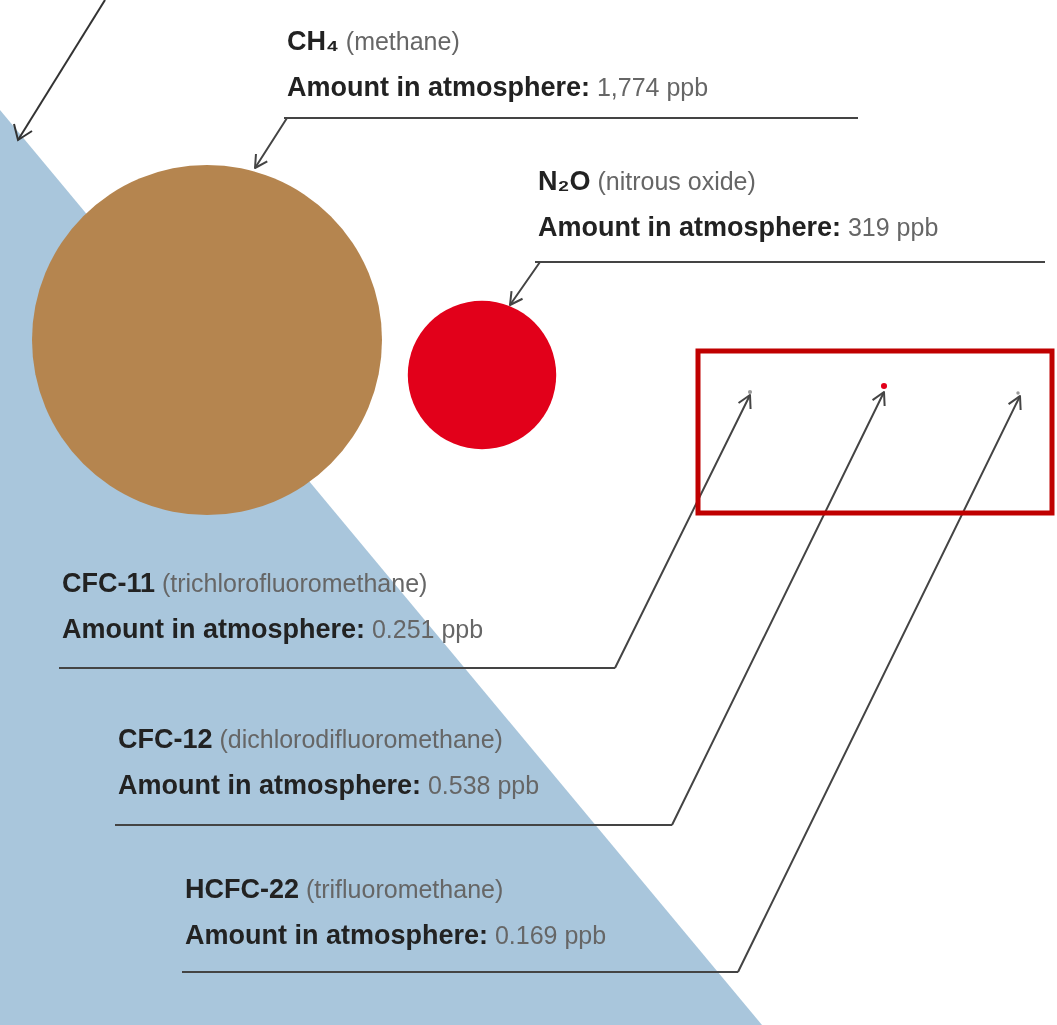 This screenshot has width=1057, height=1025. Describe the element at coordinates (329, 785) in the screenshot. I see `data-label: Amount in atmosphere: 0.538 ppb` at that location.